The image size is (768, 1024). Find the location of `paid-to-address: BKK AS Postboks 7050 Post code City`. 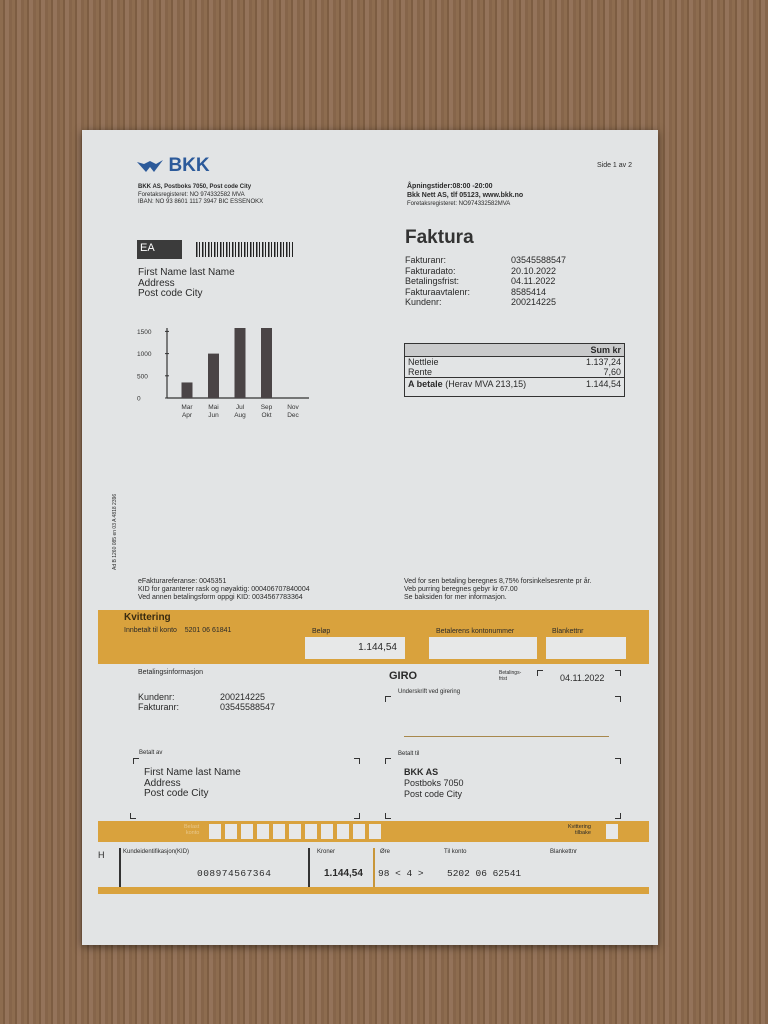

paid-to-address: BKK AS Postboks 7050 Post code City is located at coordinates (434, 783).